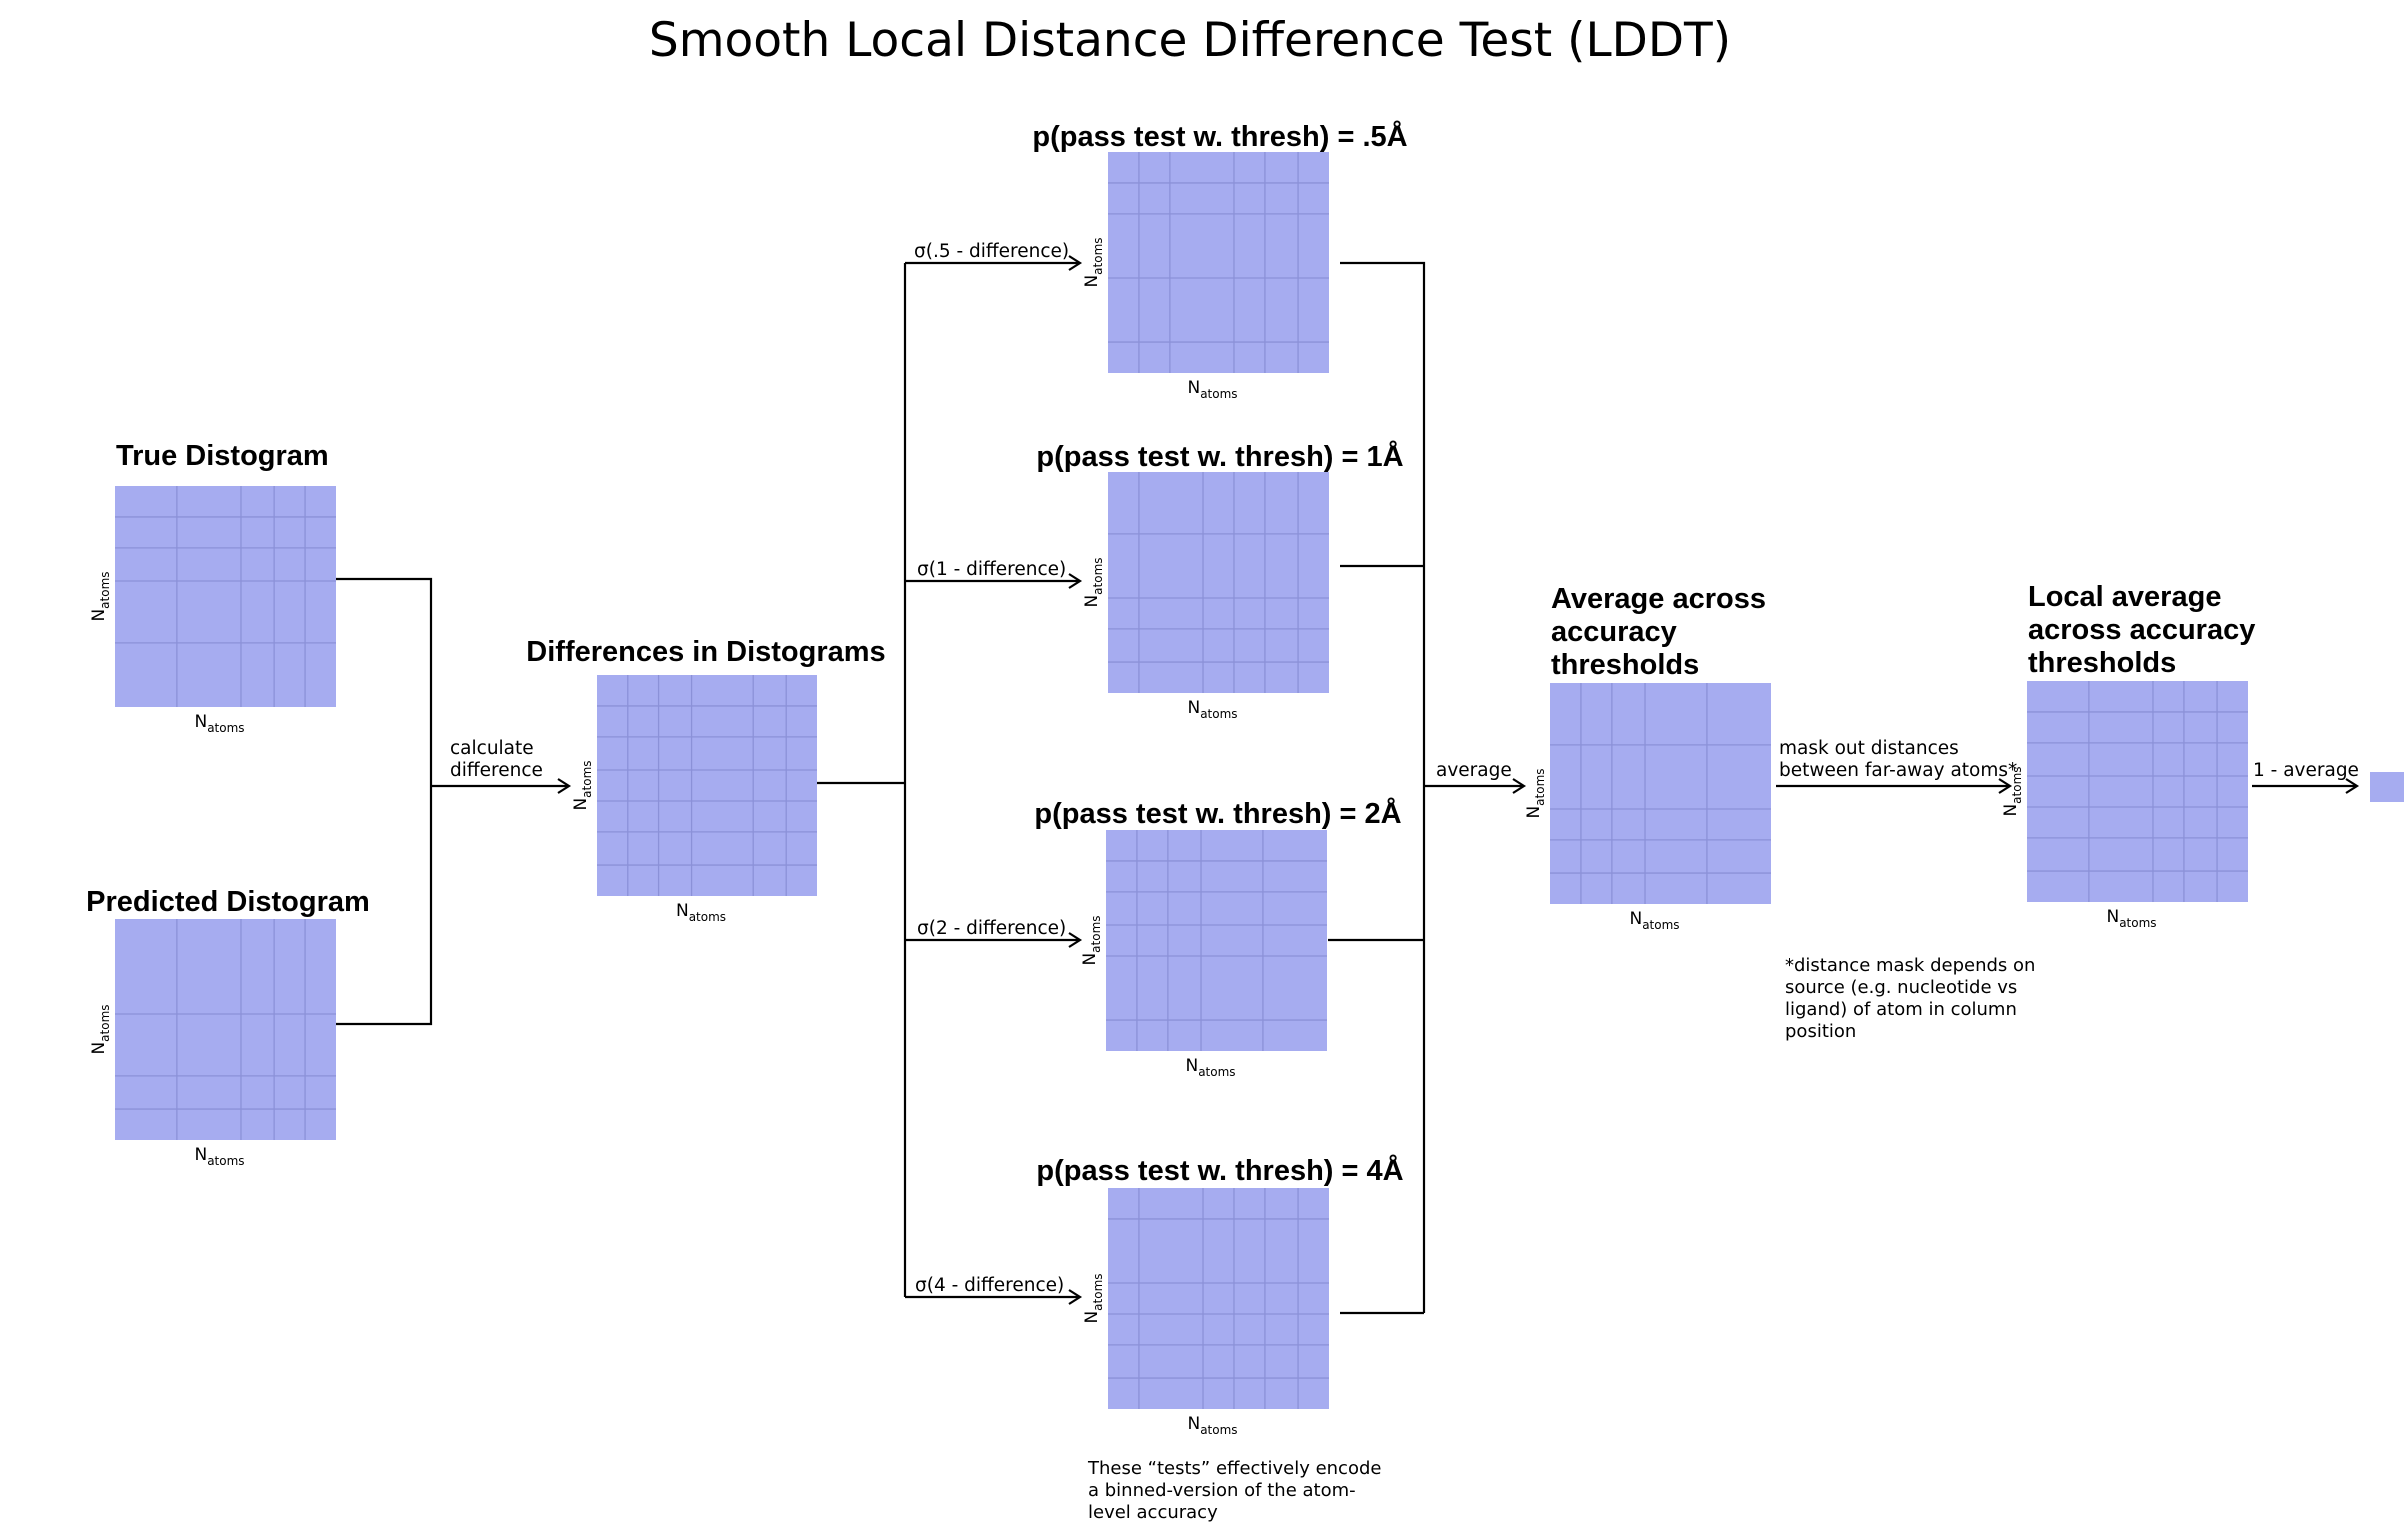 The width and height of the screenshot is (2406, 1526). Describe the element at coordinates (1219, 456) in the screenshot. I see `matrix-heading: p(pass test w. thresh) = 1Å` at that location.